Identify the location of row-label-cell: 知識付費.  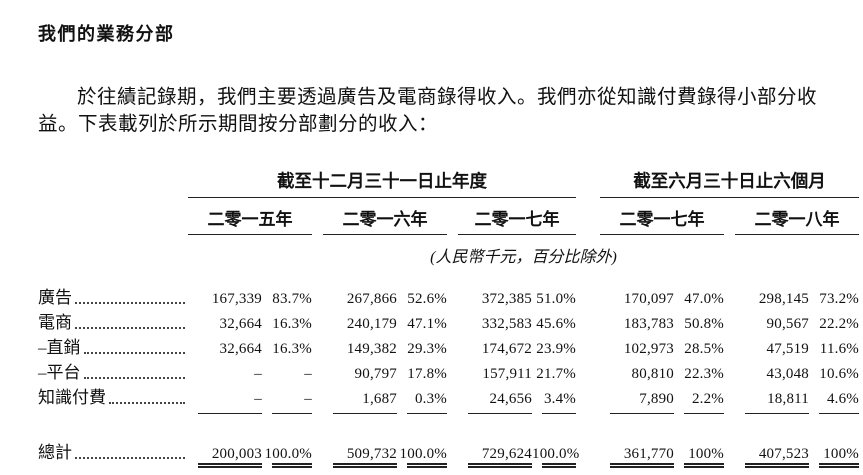
(113, 395).